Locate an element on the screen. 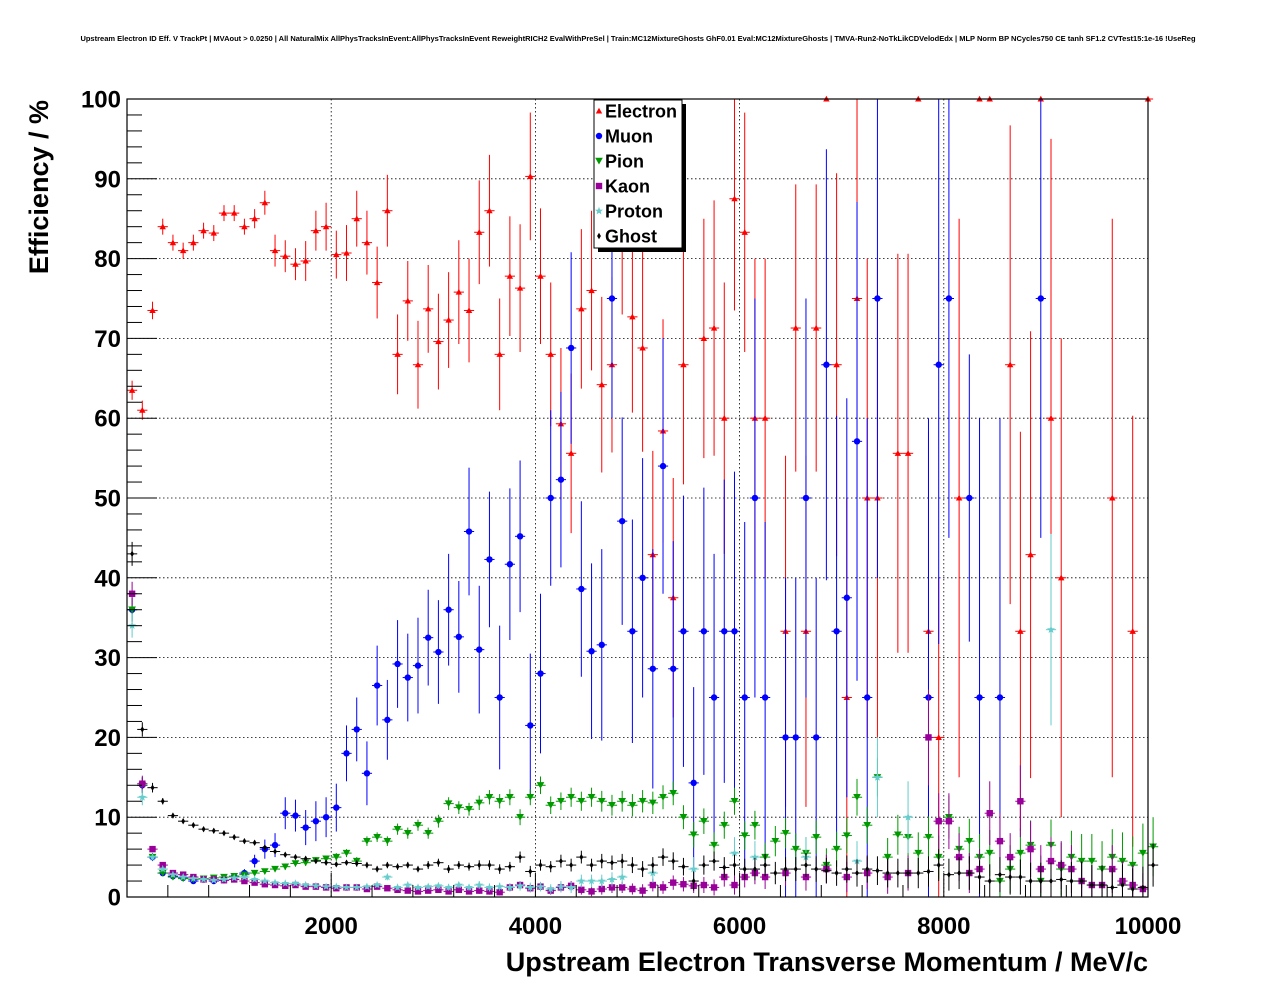  y-tick-label: 20 is located at coordinates (107, 738).